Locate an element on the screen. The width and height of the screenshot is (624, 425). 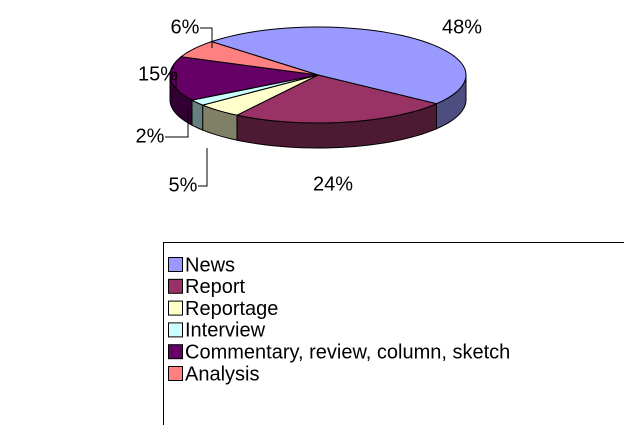
legend-label: Report is located at coordinates (215, 287).